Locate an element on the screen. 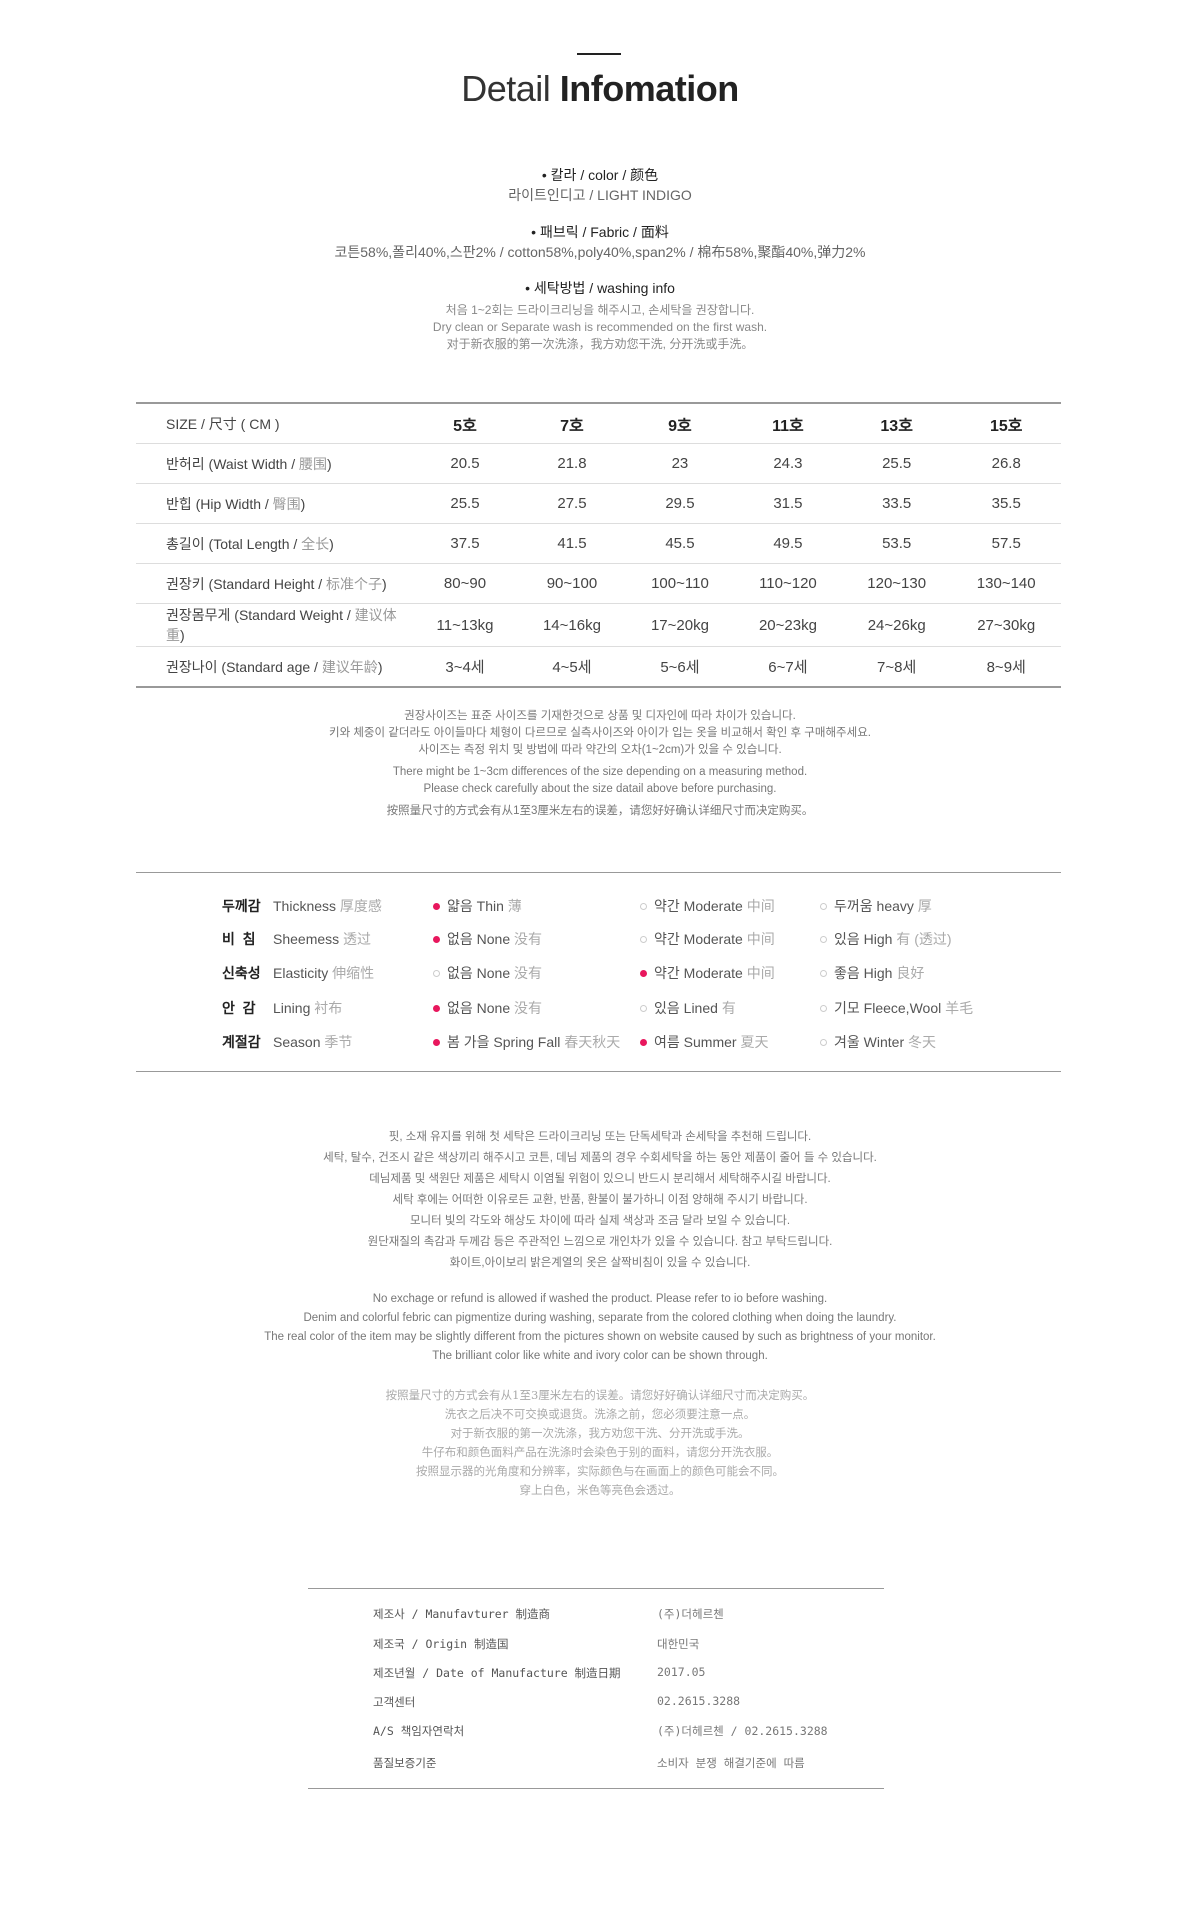 The width and height of the screenshot is (1200, 1908). size-cell: 20~23kg is located at coordinates (787, 625).